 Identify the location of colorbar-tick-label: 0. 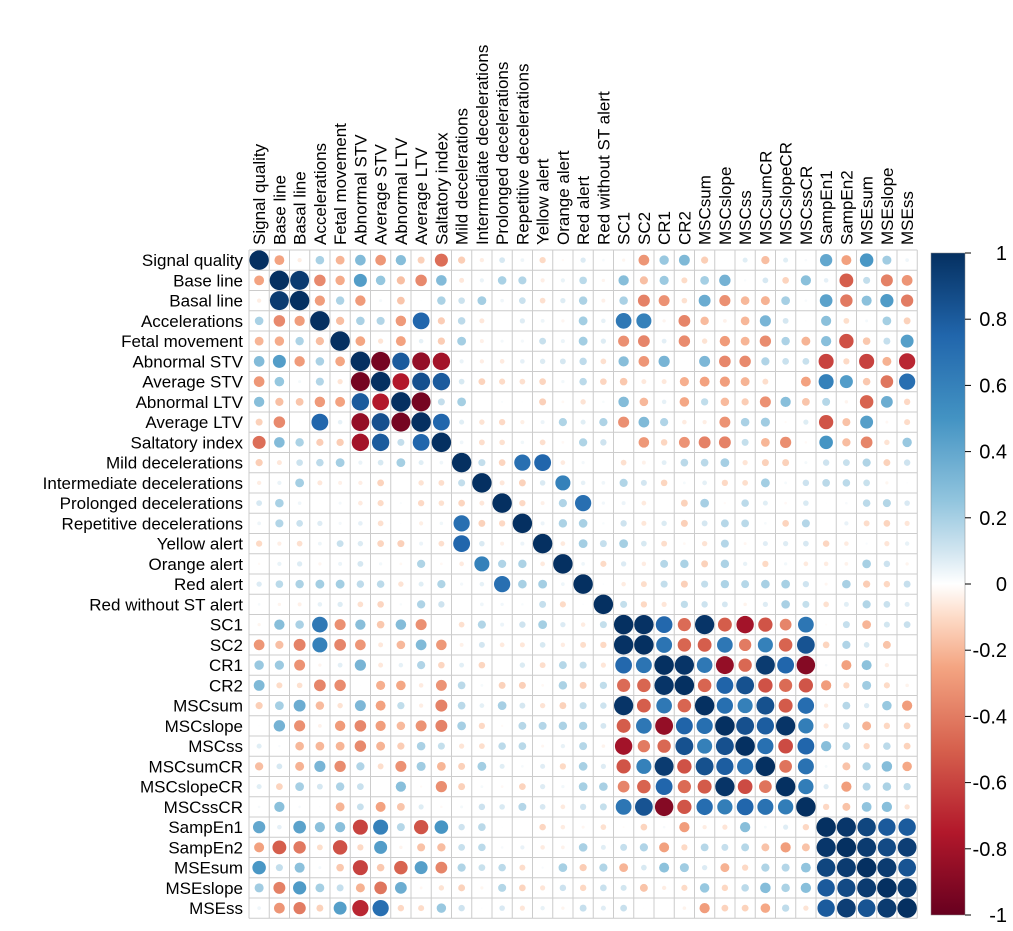
(1001, 585).